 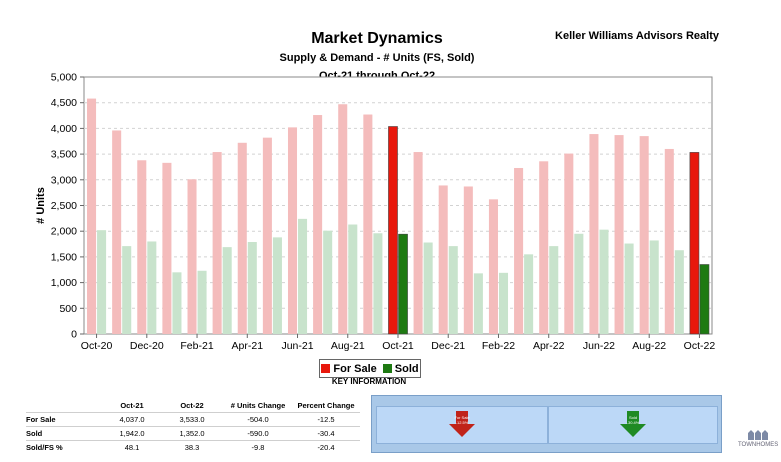 I want to click on kpi-panel: For Sale -12.5% Sold -30.4%, so click(x=546, y=424).